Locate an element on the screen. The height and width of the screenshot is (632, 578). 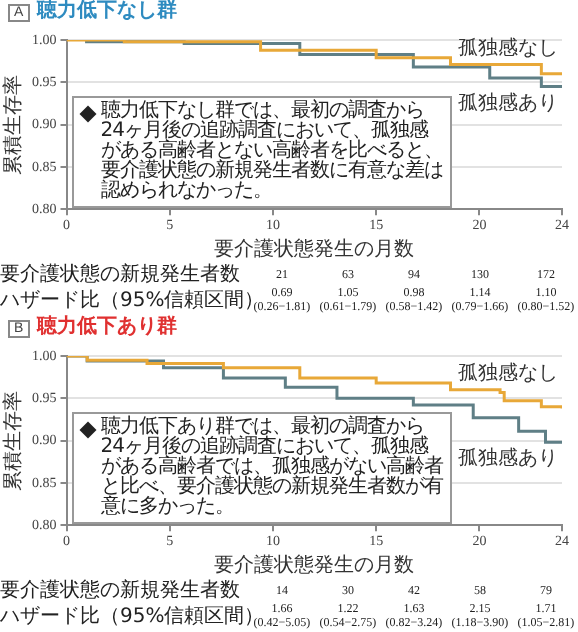
chart-title: 聴力低下あり群 is located at coordinates (107, 328).